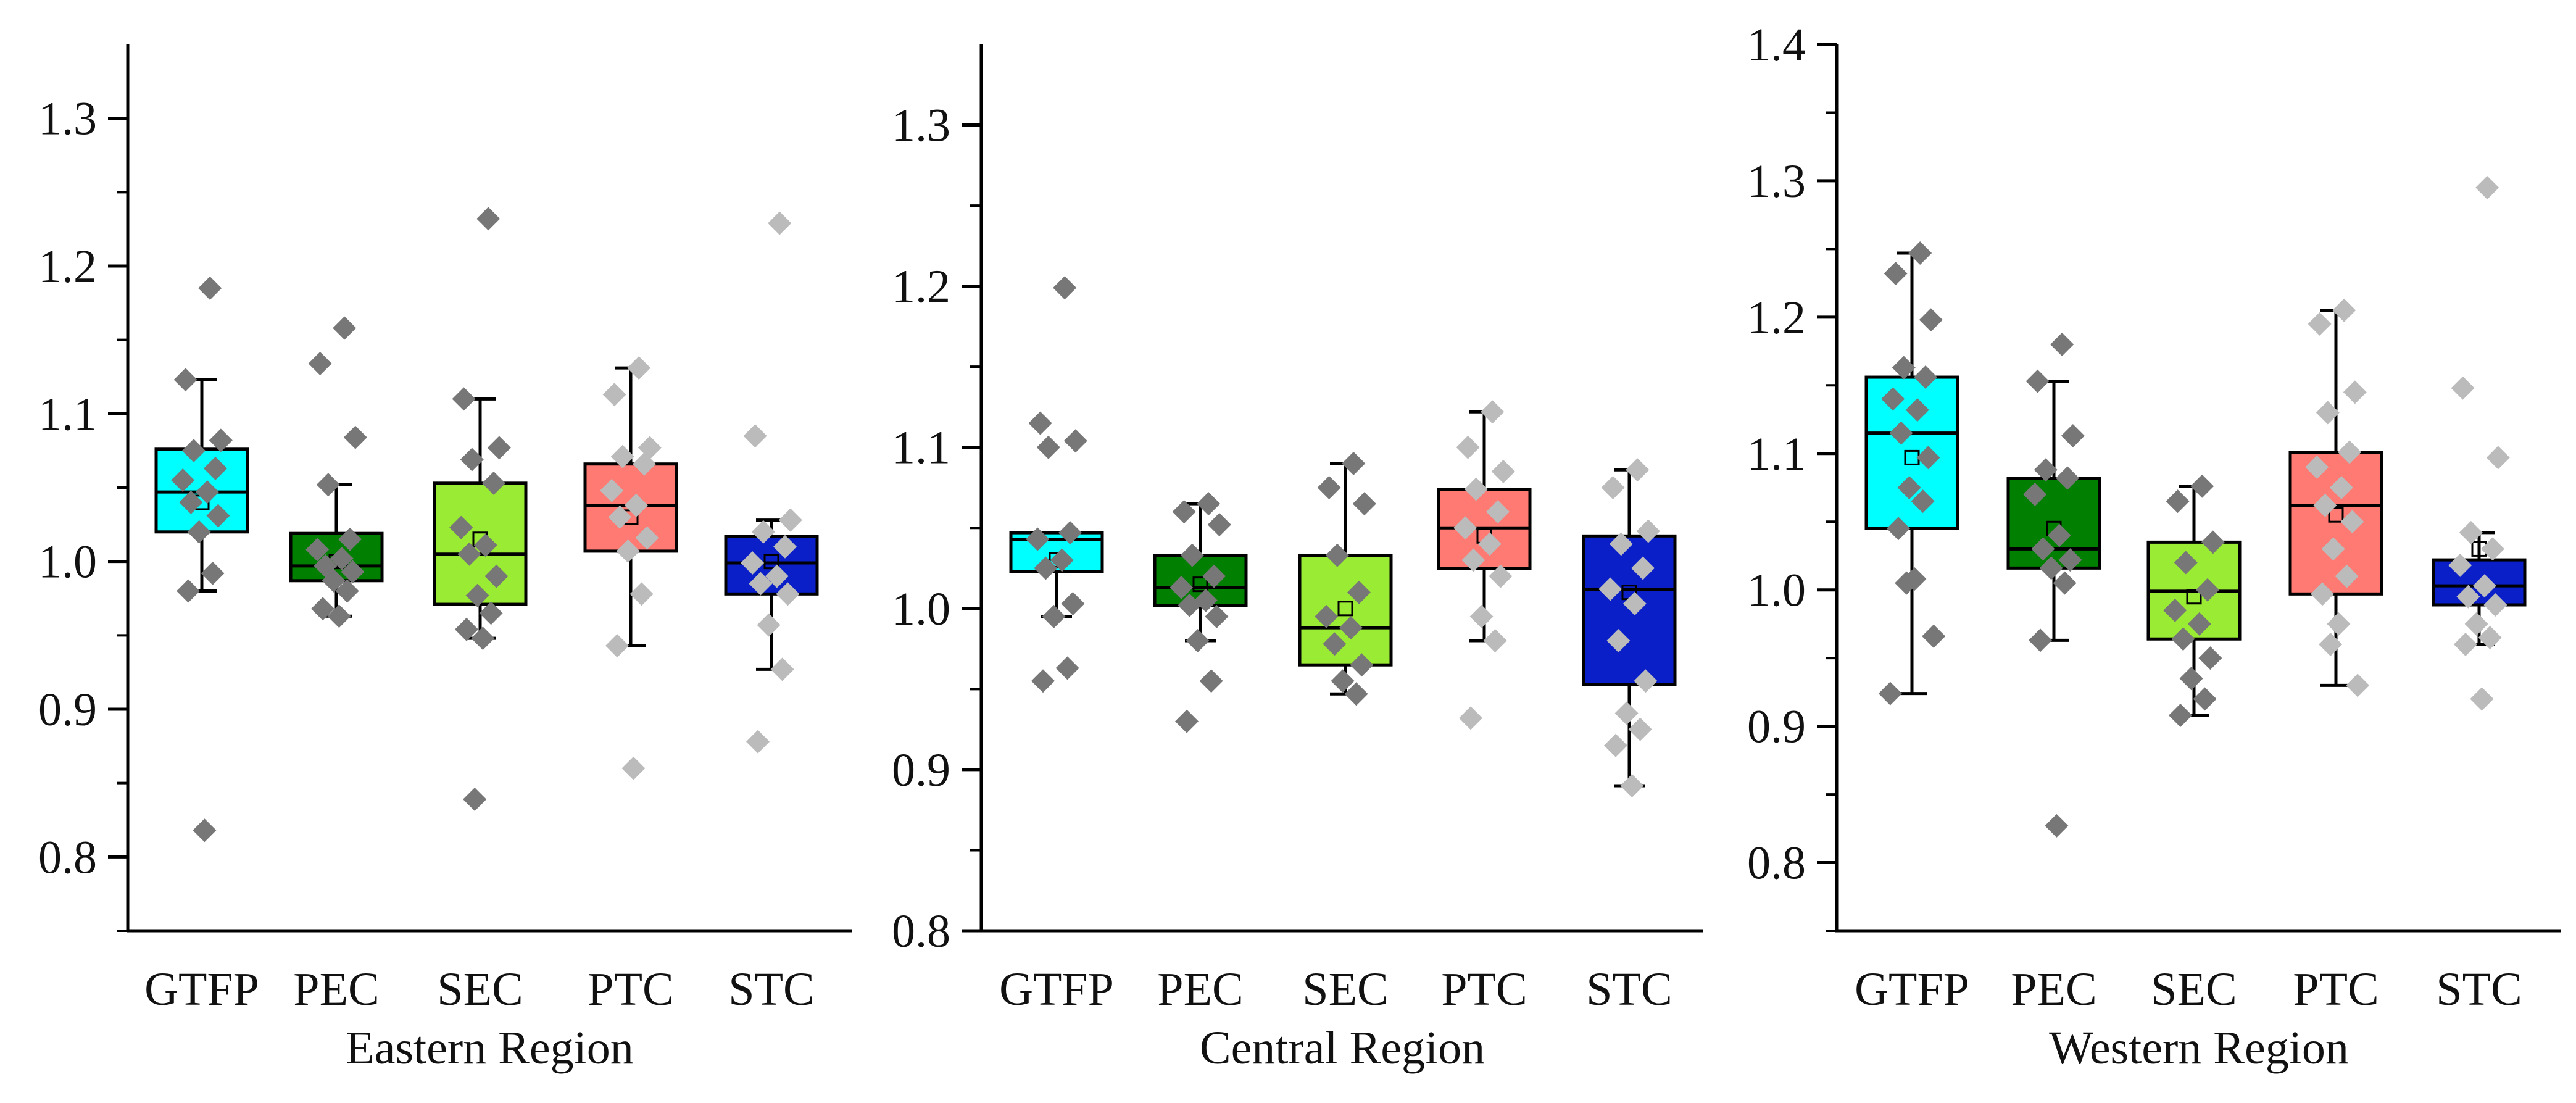 Image resolution: width=2576 pixels, height=1103 pixels. Describe the element at coordinates (1484, 989) in the screenshot. I see `x-tick-label-ptc: PTC` at that location.